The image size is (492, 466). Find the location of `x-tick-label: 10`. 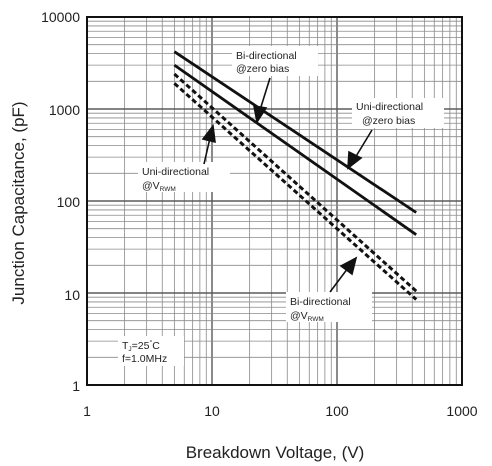

x-tick-label: 10 is located at coordinates (212, 411).